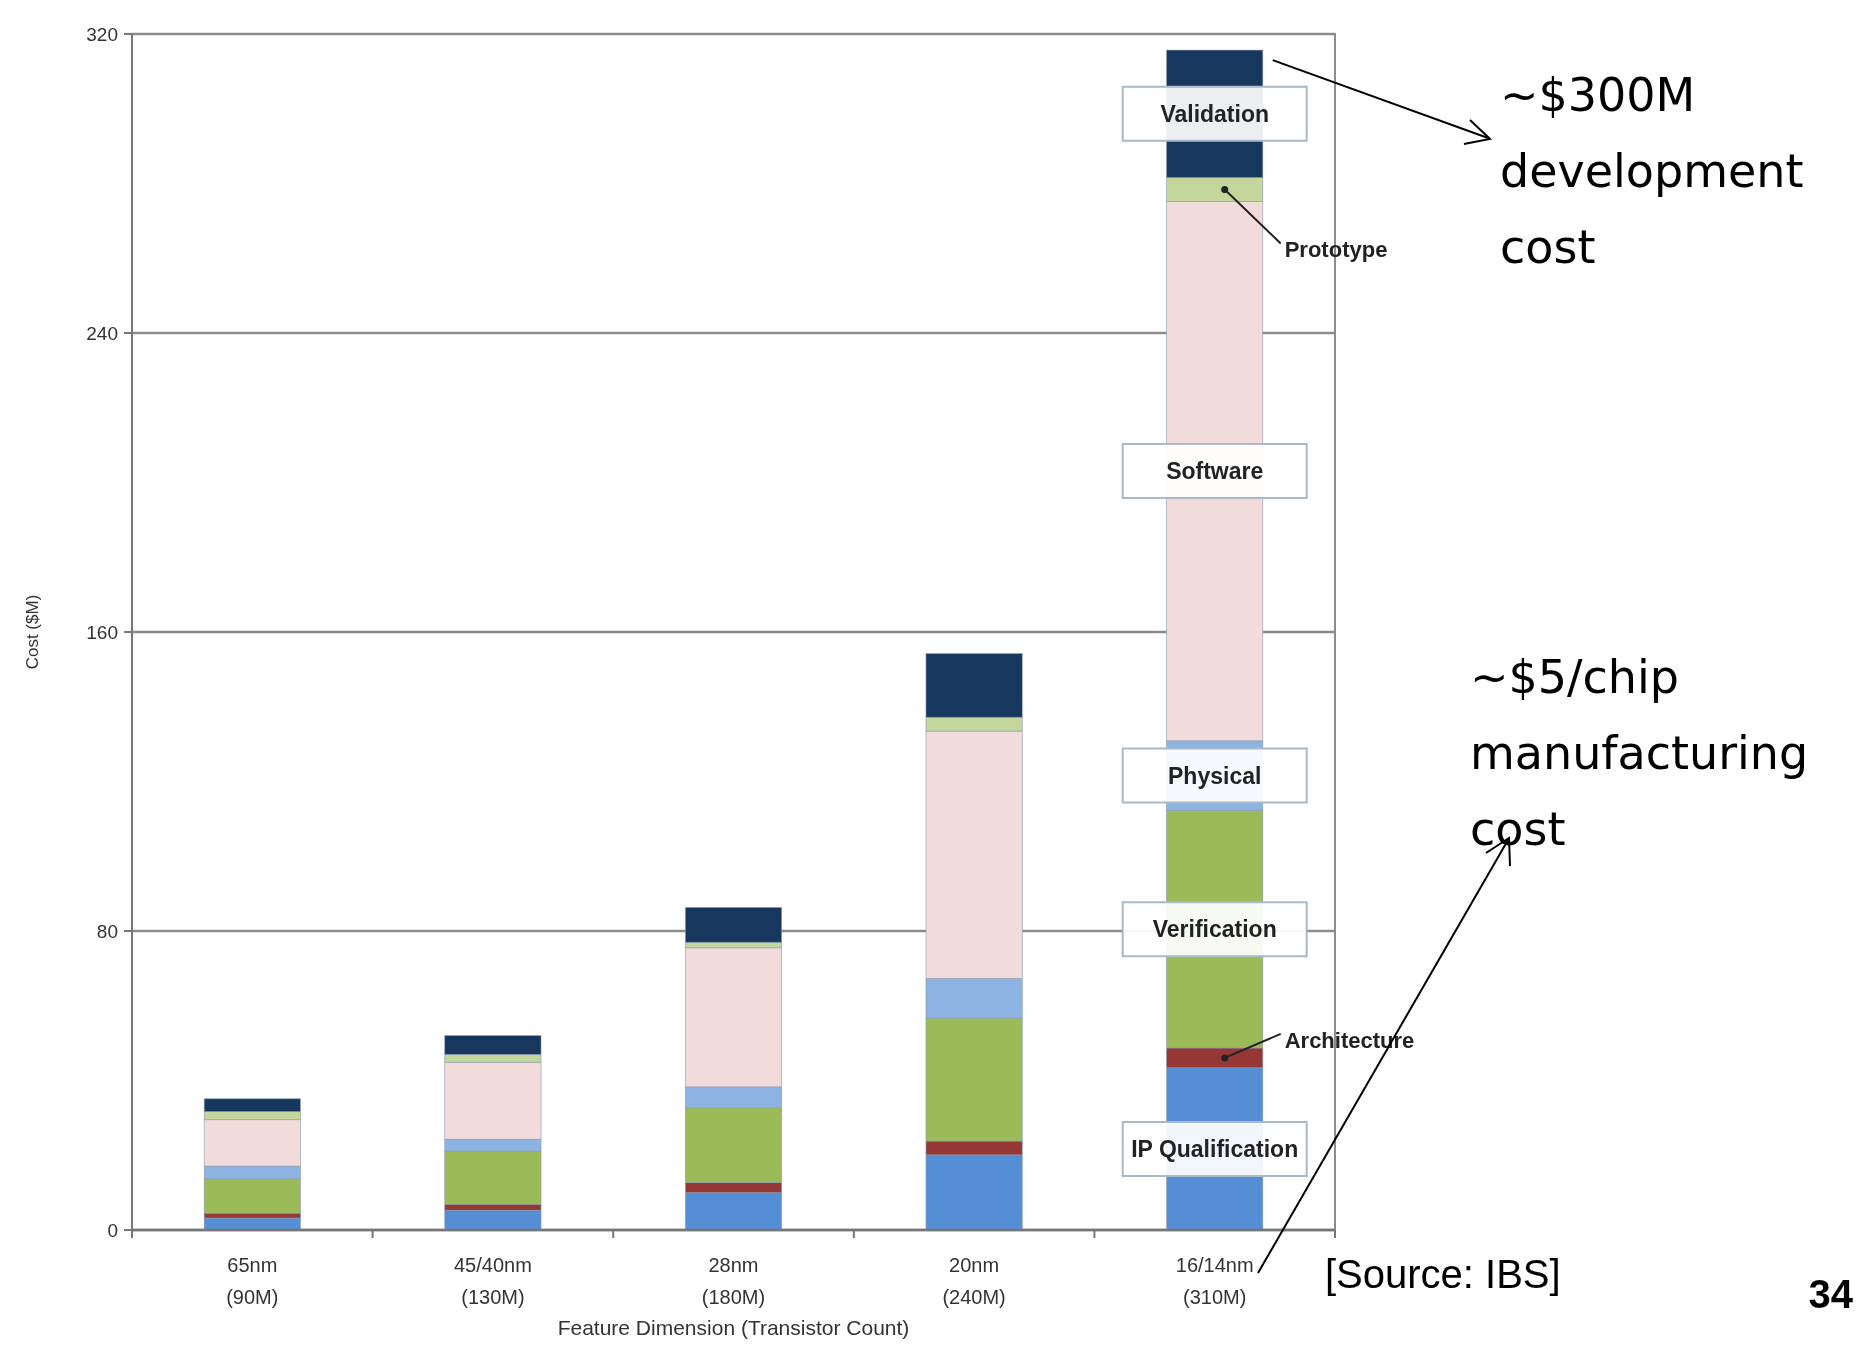 The image size is (1864, 1348). I want to click on x-axis-title: Feature Dimension (Transistor Count), so click(733, 1328).